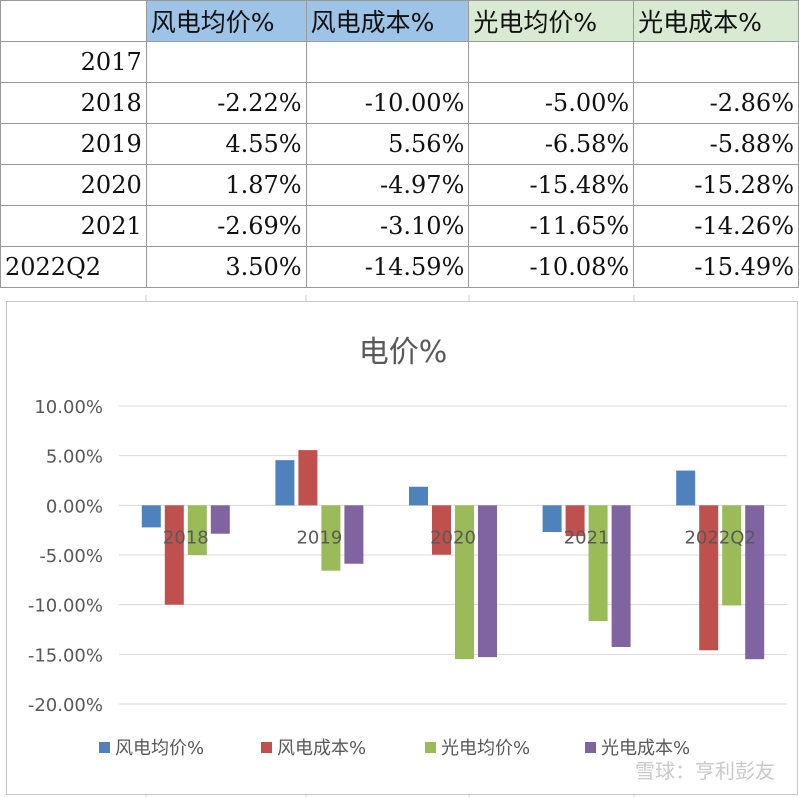 Image resolution: width=799 pixels, height=797 pixels. Describe the element at coordinates (65, 705) in the screenshot. I see `y-tick-label: -20.00%` at that location.